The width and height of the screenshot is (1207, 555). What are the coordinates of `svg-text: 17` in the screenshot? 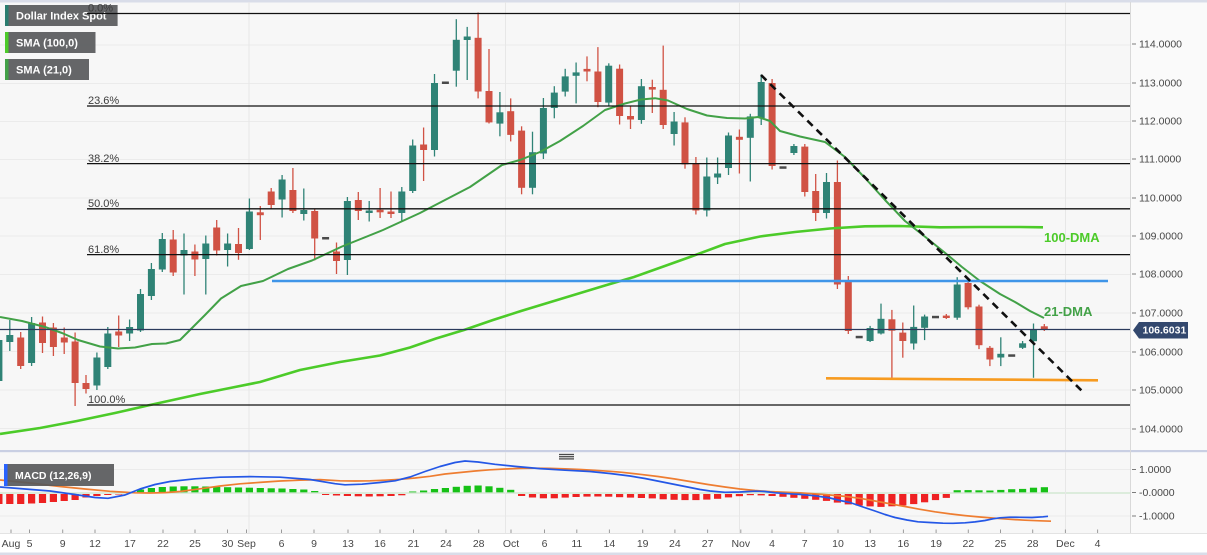 It's located at (130, 544).